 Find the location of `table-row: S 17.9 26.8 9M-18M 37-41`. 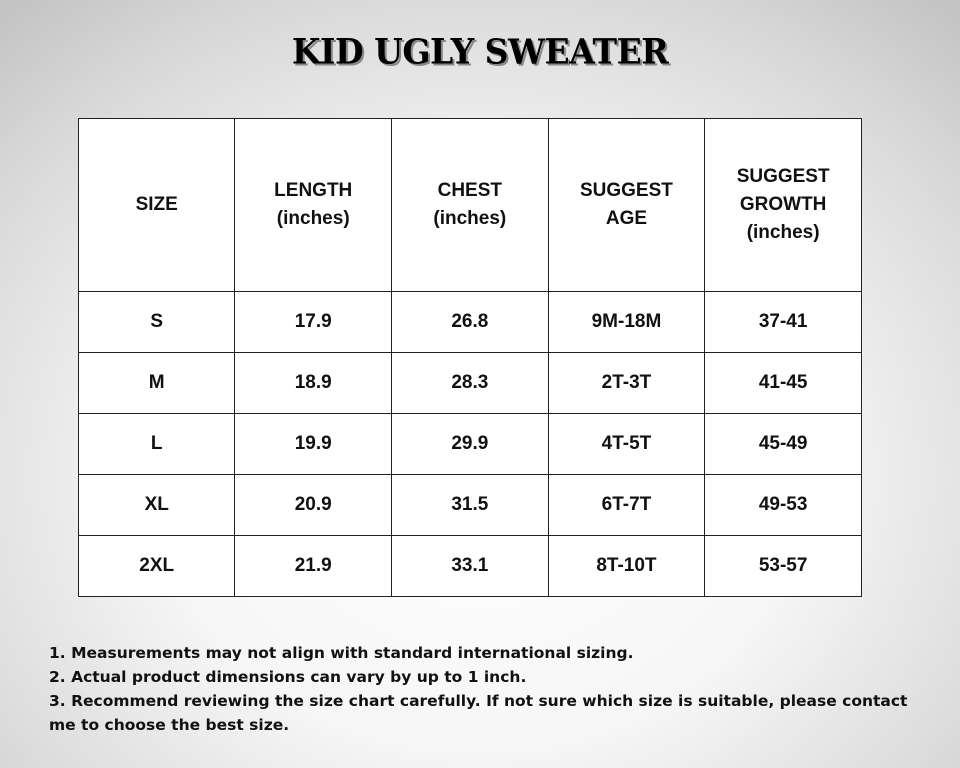

table-row: S 17.9 26.8 9M-18M 37-41 is located at coordinates (469, 322).